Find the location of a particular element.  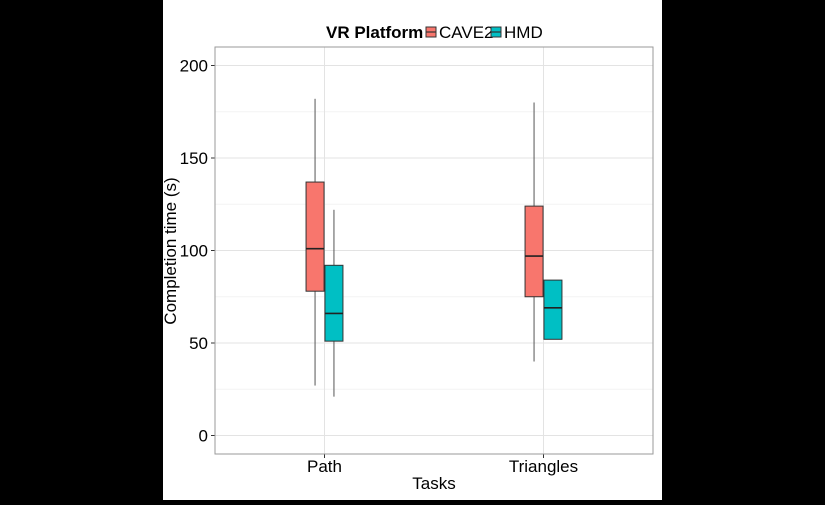

y-tick-label: 0 is located at coordinates (203, 436).